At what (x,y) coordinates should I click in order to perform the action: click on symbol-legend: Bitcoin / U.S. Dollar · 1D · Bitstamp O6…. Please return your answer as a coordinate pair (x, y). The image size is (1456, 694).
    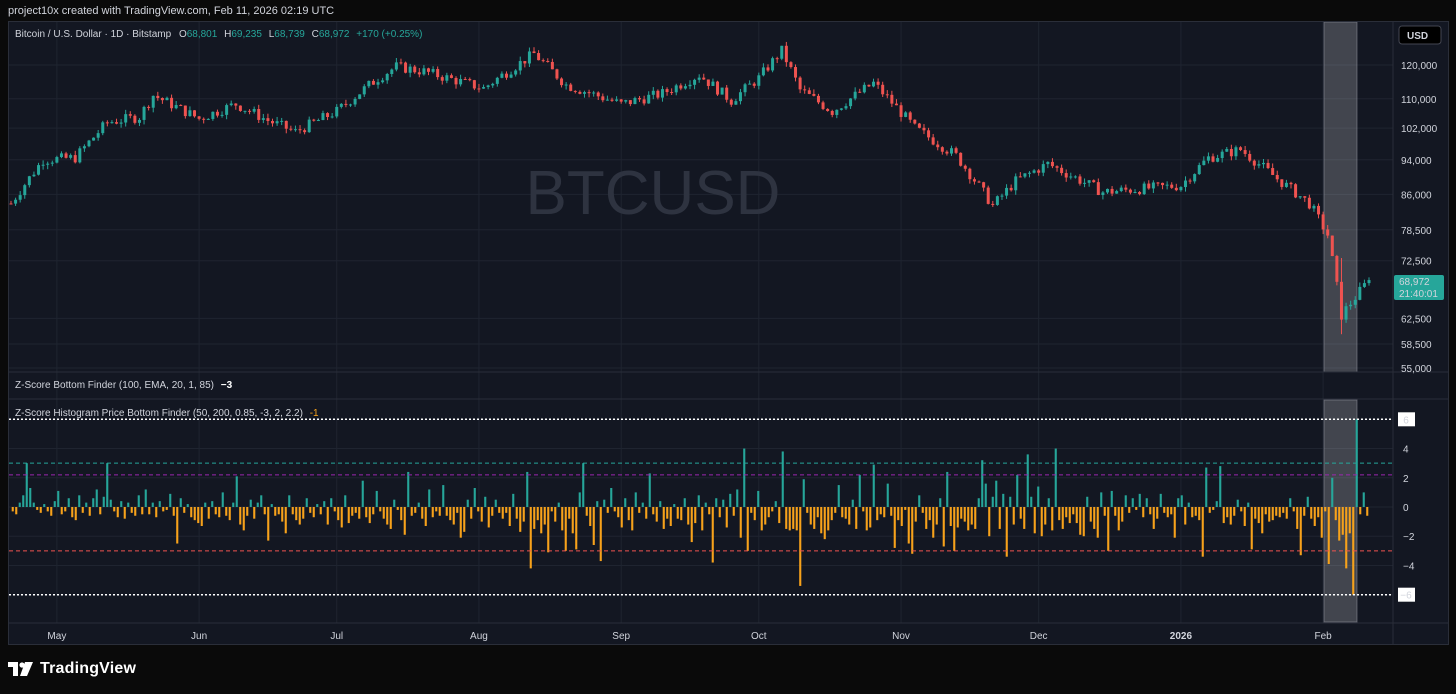
    Looking at the image, I should click on (218, 34).